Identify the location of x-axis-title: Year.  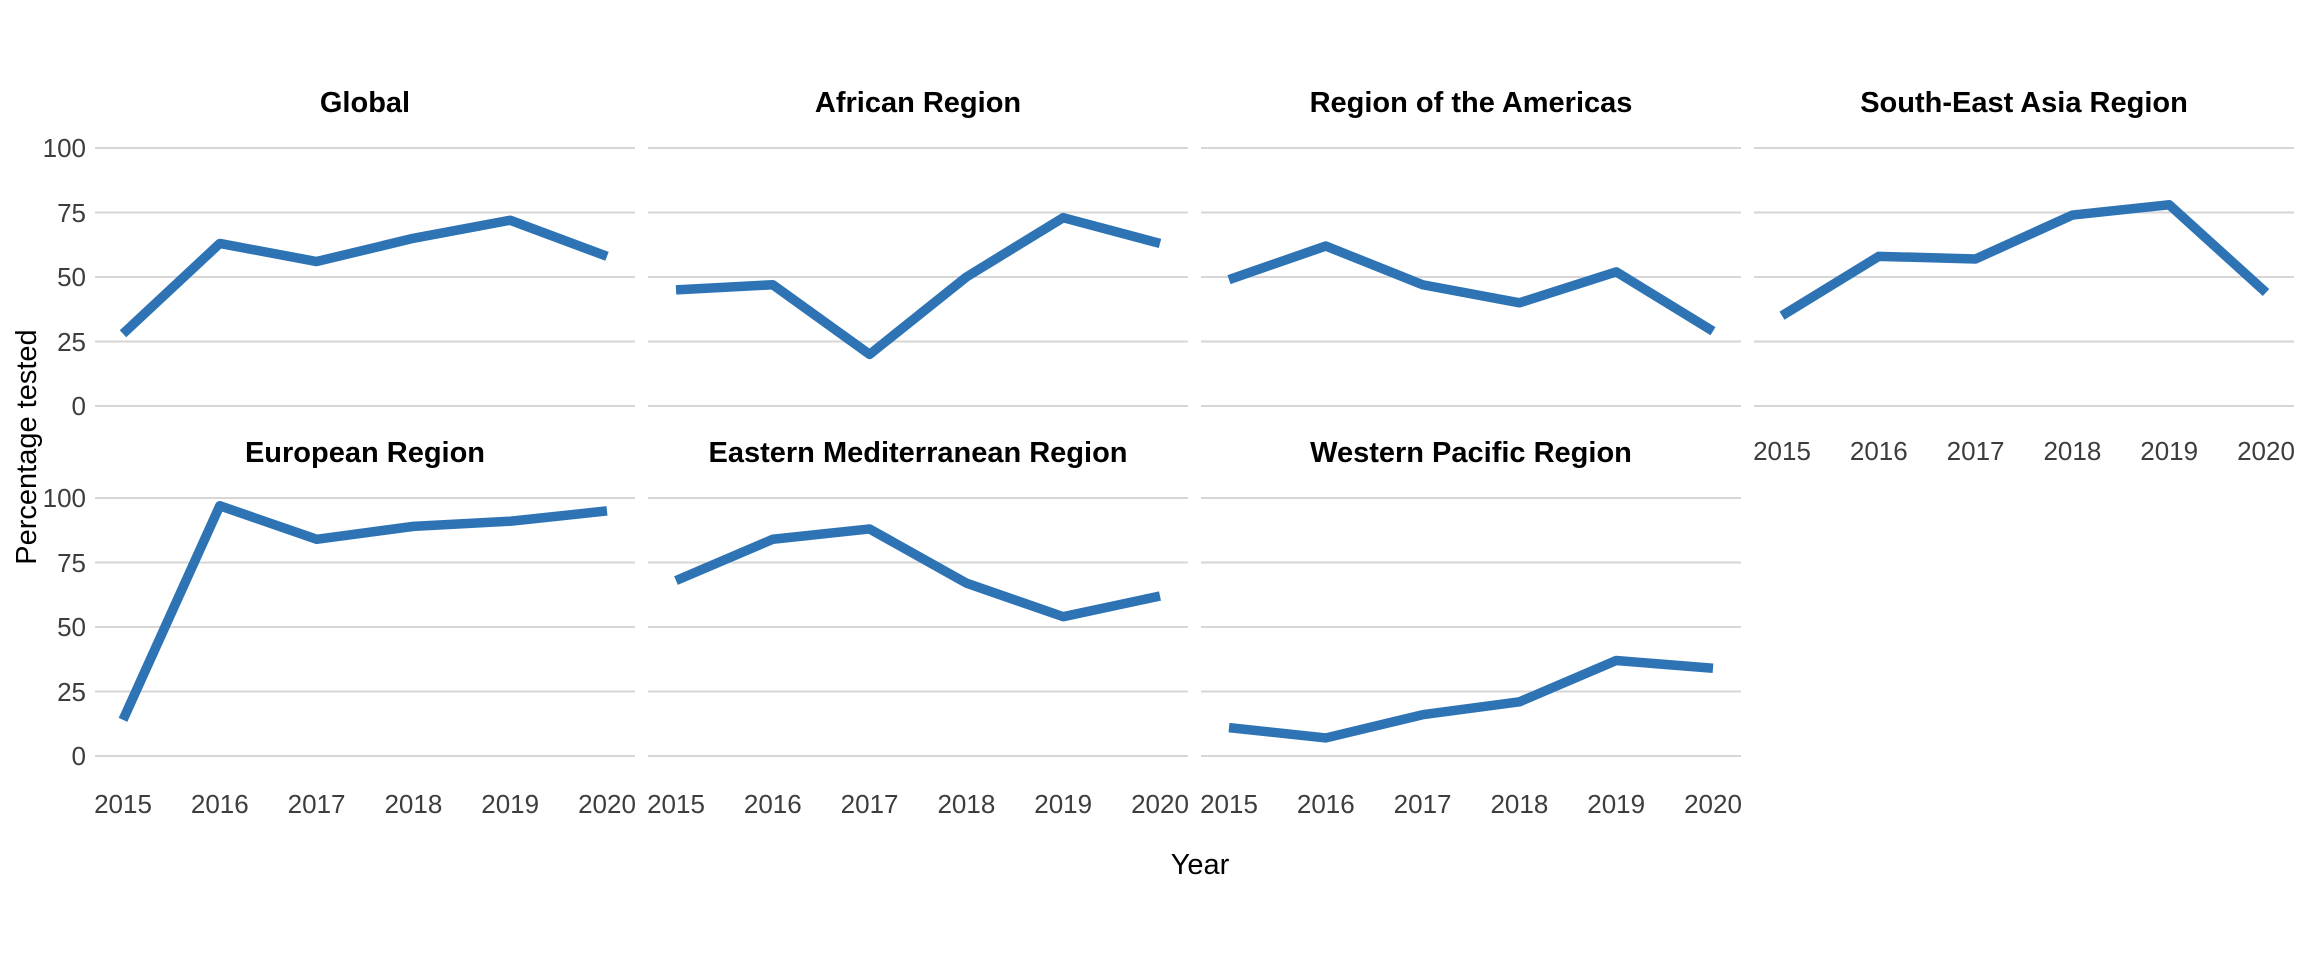
(1200, 865).